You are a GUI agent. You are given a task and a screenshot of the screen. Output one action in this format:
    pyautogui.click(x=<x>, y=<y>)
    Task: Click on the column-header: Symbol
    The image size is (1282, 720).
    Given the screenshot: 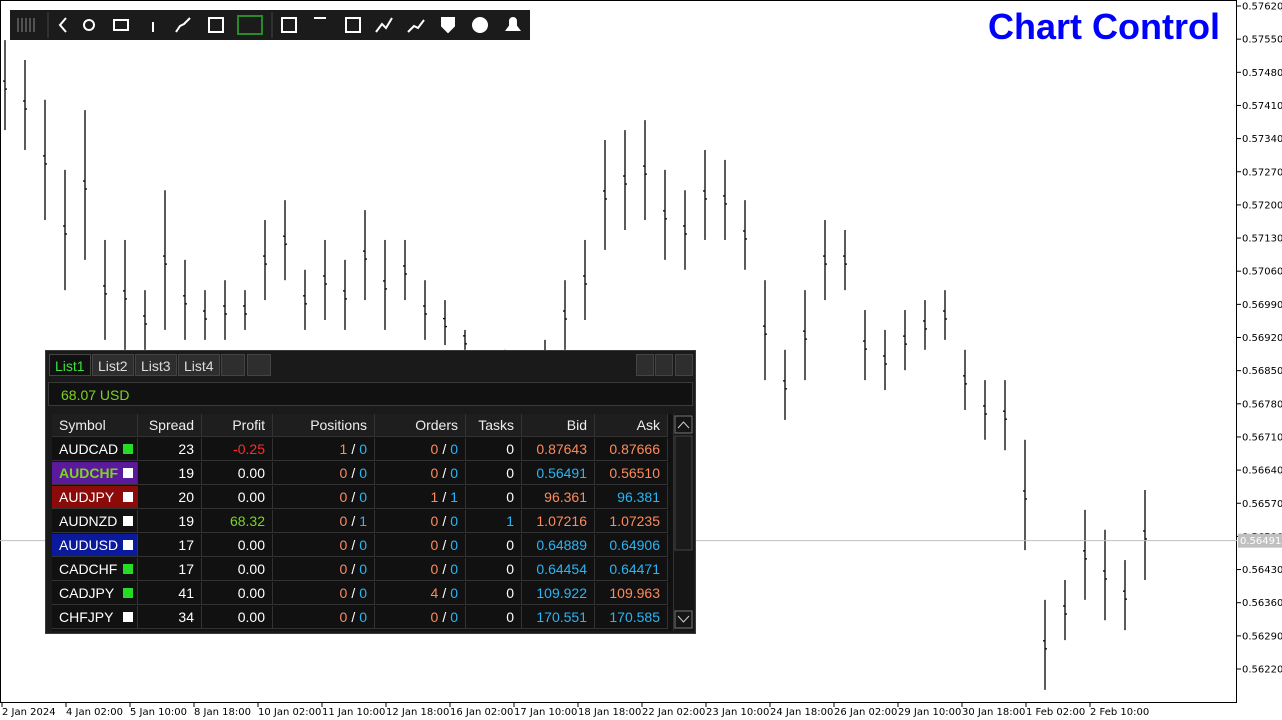 What is the action you would take?
    pyautogui.click(x=95, y=425)
    